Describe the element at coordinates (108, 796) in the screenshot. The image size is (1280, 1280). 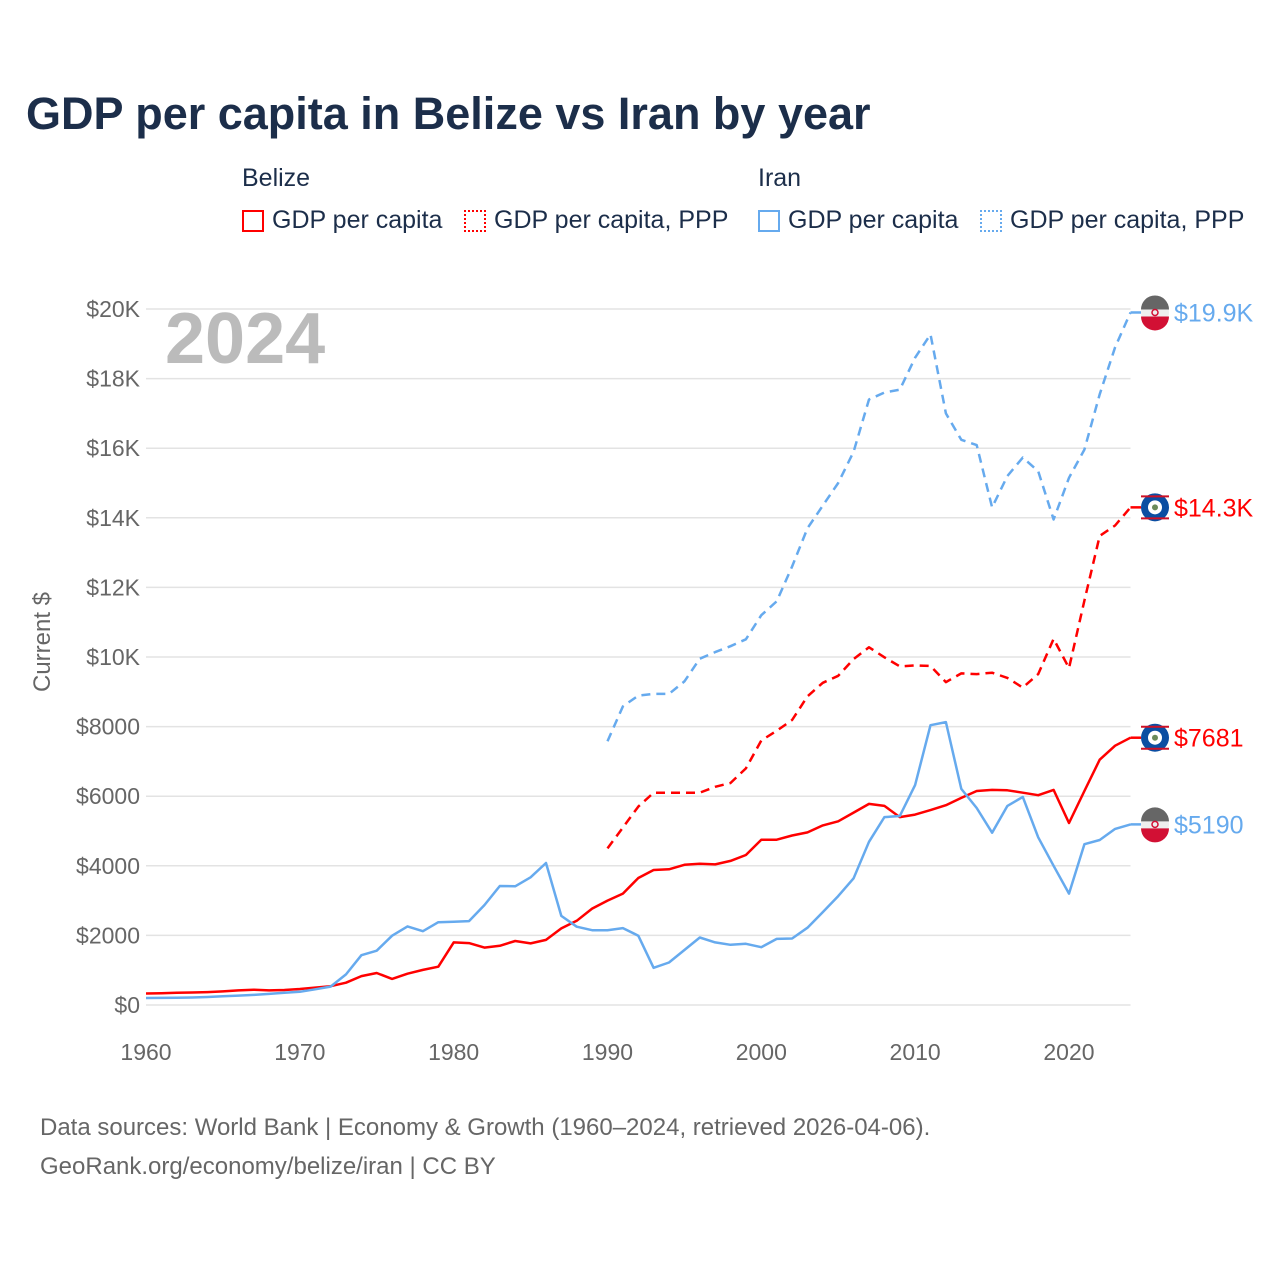
I see `y-tick-label: $6000` at that location.